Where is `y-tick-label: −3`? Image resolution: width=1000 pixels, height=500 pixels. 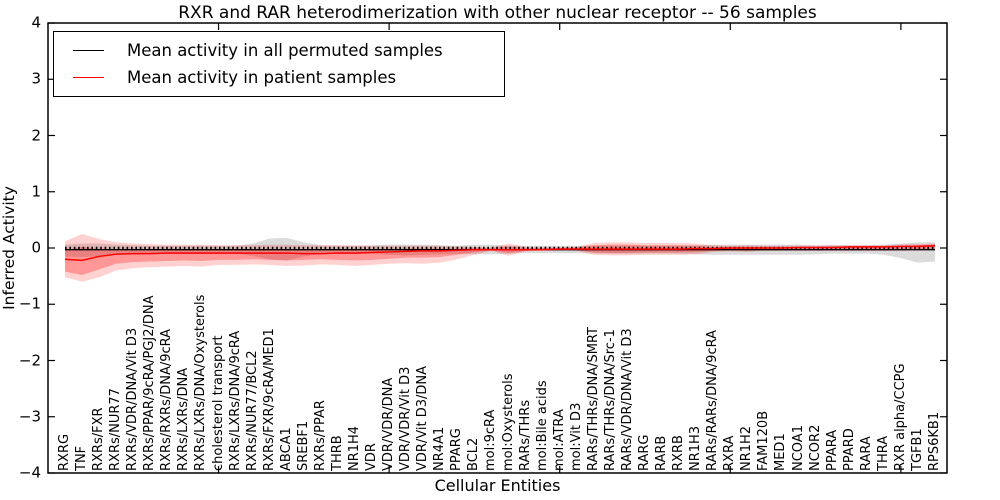 y-tick-label: −3 is located at coordinates (29, 416).